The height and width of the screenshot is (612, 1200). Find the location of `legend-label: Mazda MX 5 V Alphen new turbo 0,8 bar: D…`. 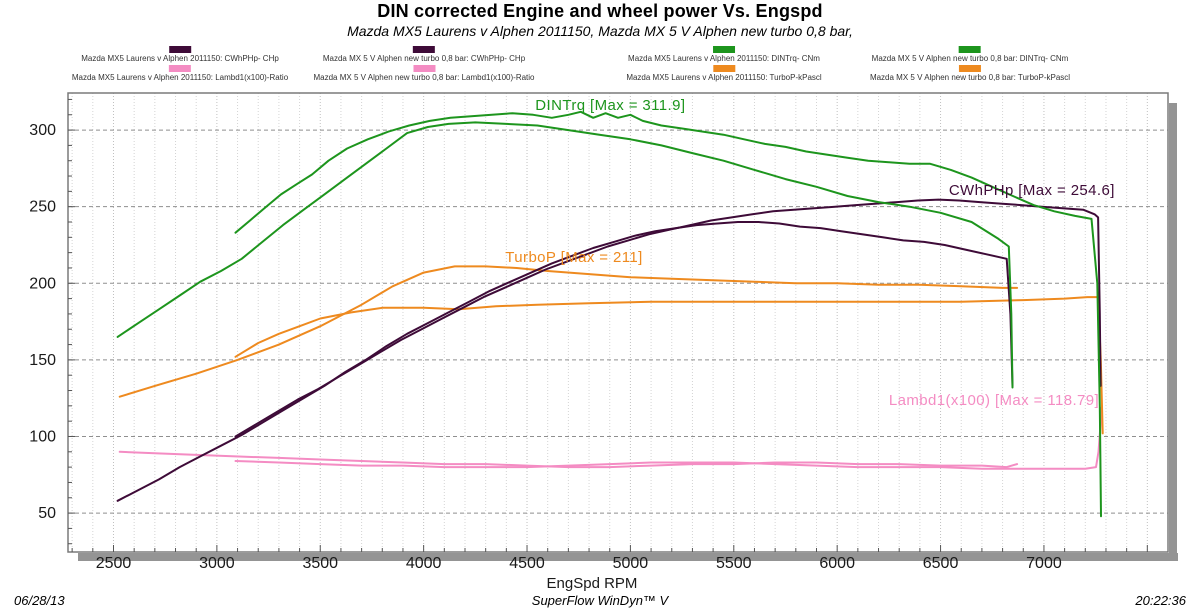

legend-label: Mazda MX 5 V Alphen new turbo 0,8 bar: D… is located at coordinates (970, 58).